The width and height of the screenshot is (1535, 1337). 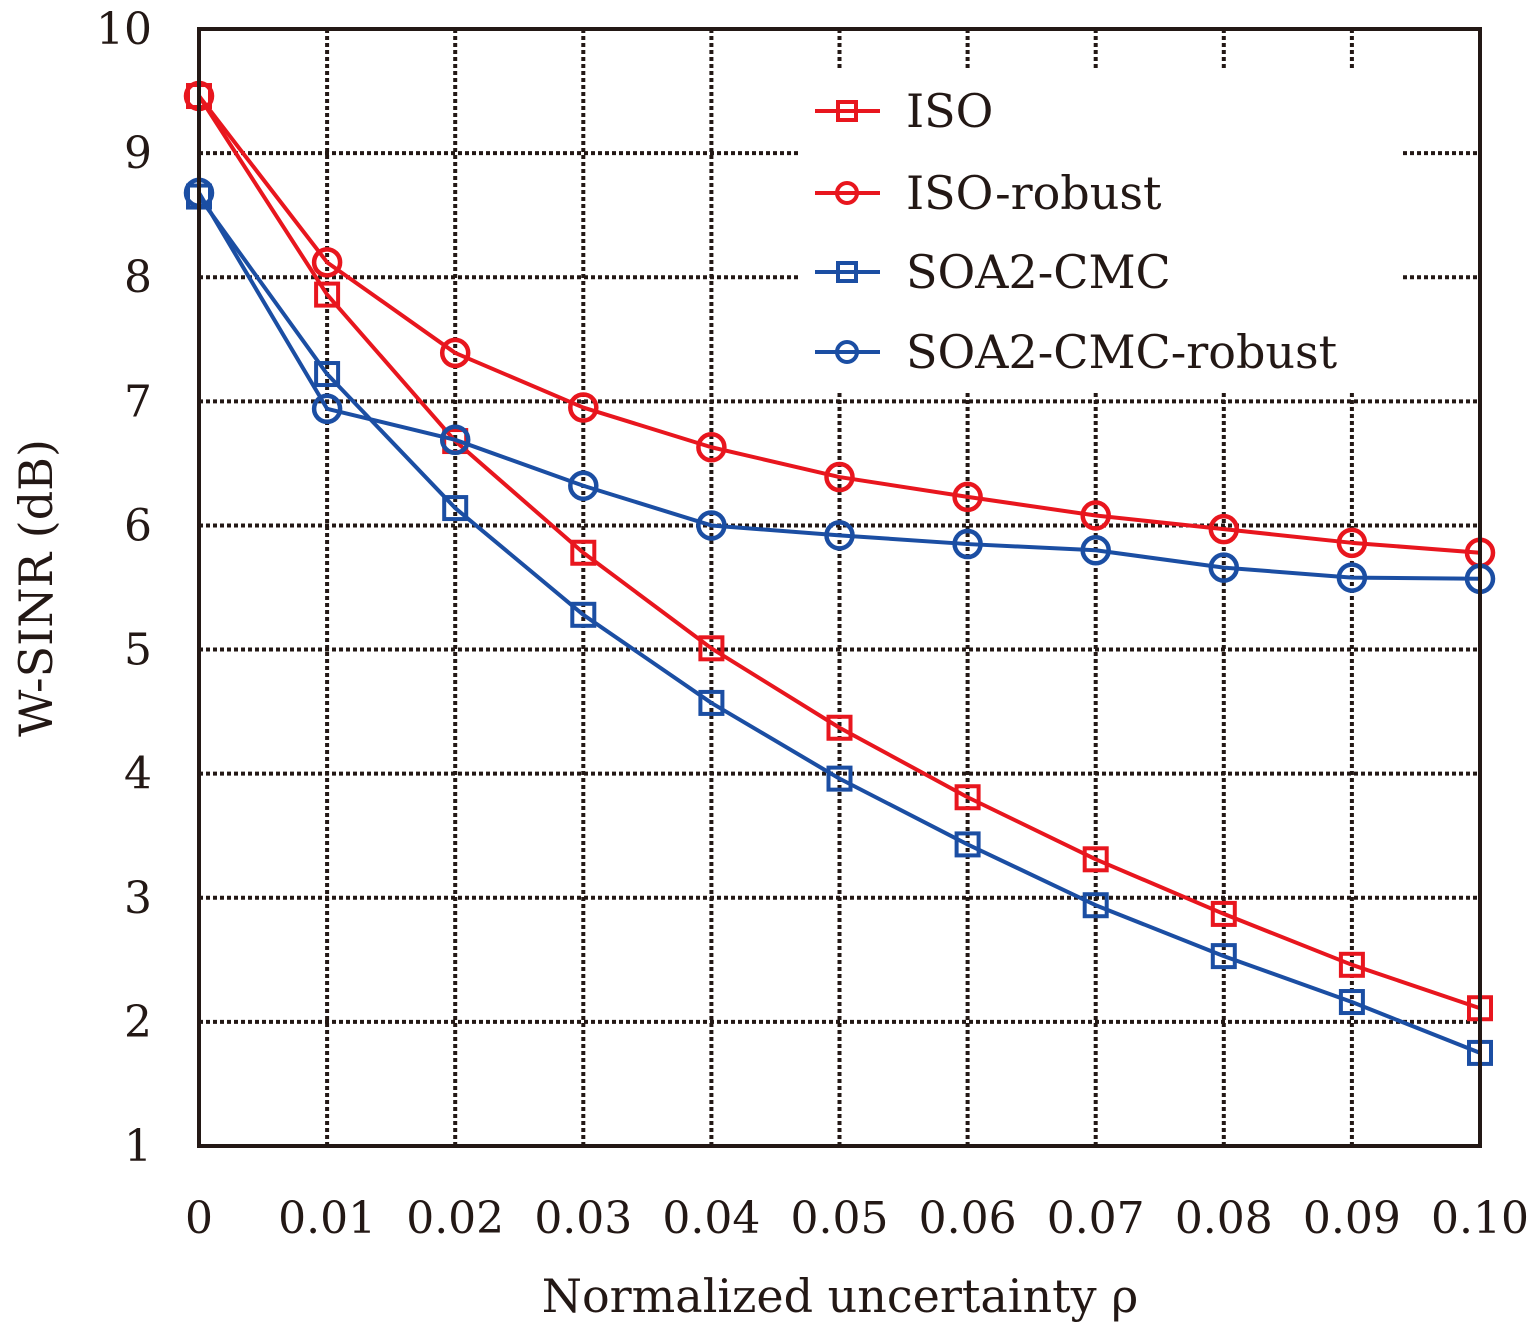 I want to click on legend-label: SOA2-CMC-robust, so click(x=1122, y=352).